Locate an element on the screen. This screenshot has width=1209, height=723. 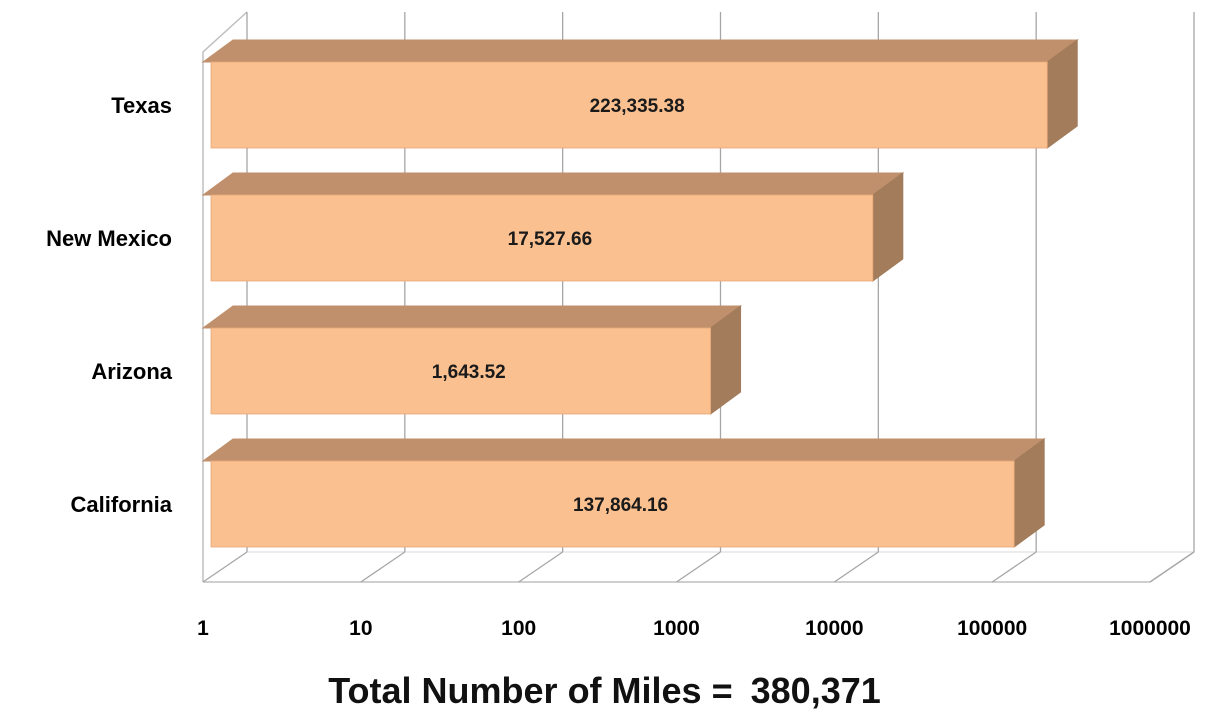
category-label: California is located at coordinates (122, 504).